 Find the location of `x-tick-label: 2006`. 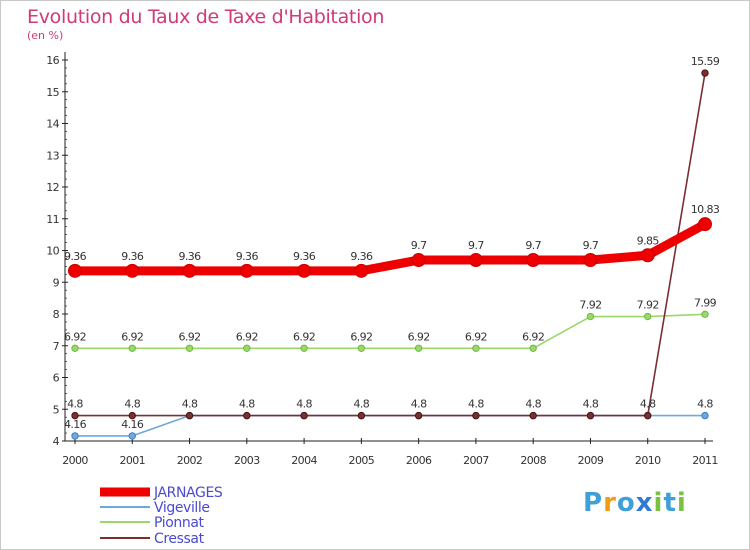

x-tick-label: 2006 is located at coordinates (419, 460).